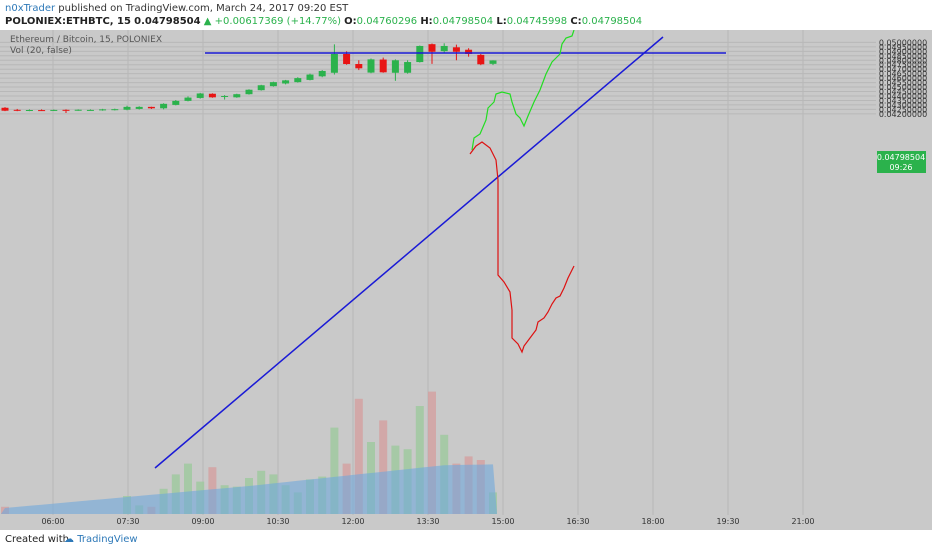  Describe the element at coordinates (202, 521) in the screenshot. I see `time-tick: 09:00` at that location.